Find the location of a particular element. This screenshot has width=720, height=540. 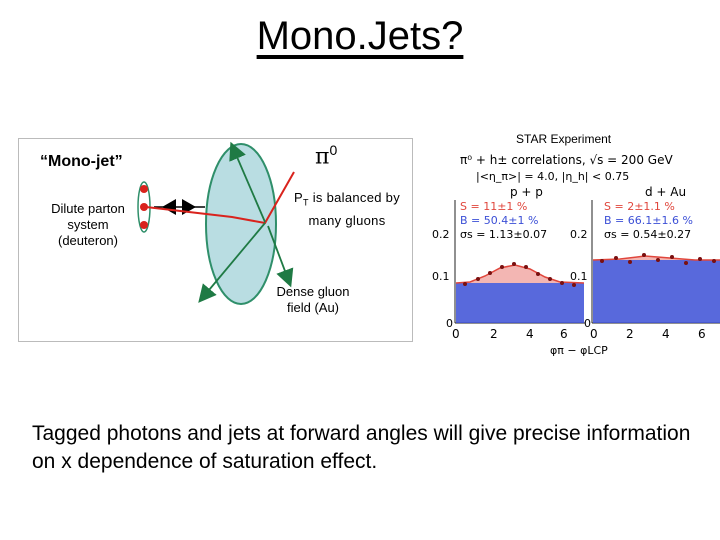

pi-symbol: π is located at coordinates (322, 157).